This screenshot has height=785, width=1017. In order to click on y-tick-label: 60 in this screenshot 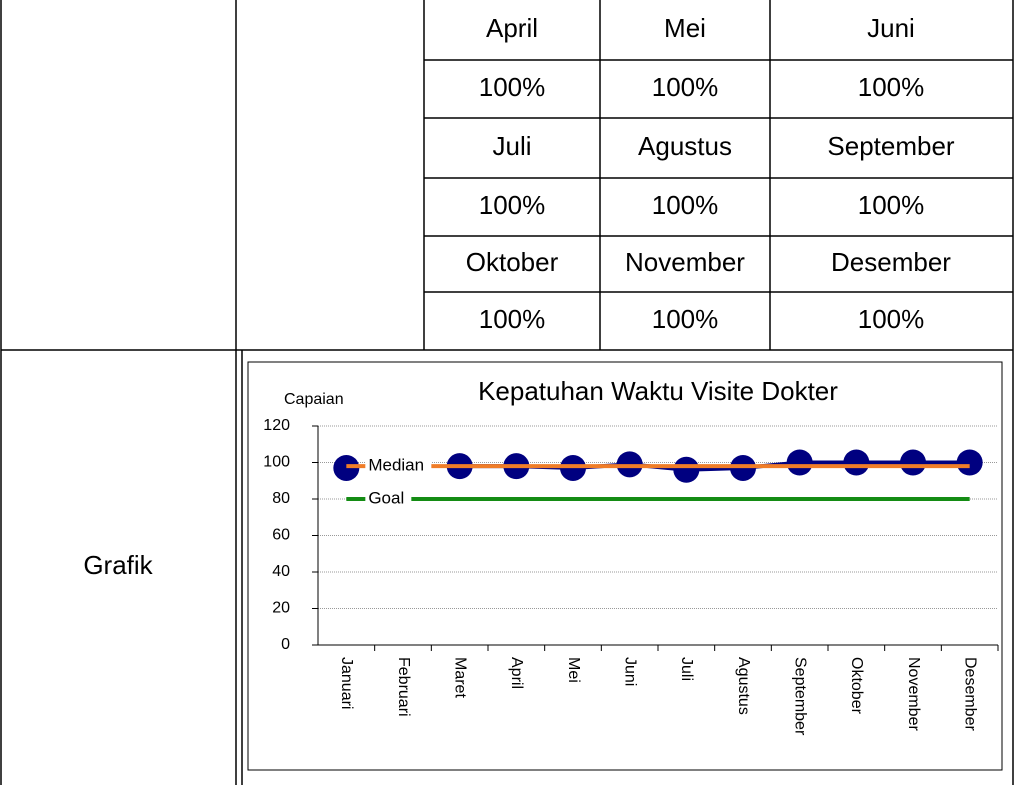, I will do `click(281, 535)`.